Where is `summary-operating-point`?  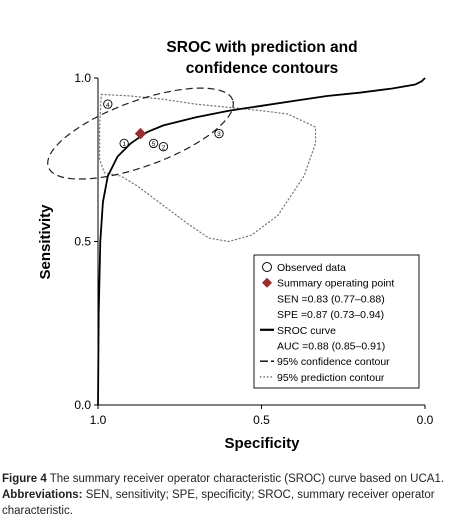
summary-operating-point is located at coordinates (140, 133).